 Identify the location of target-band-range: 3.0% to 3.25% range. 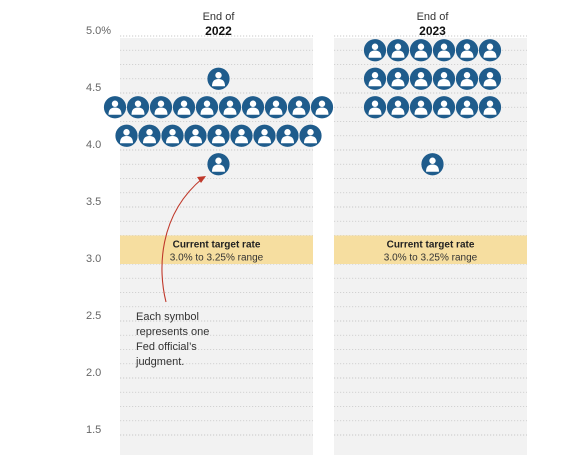
(217, 258).